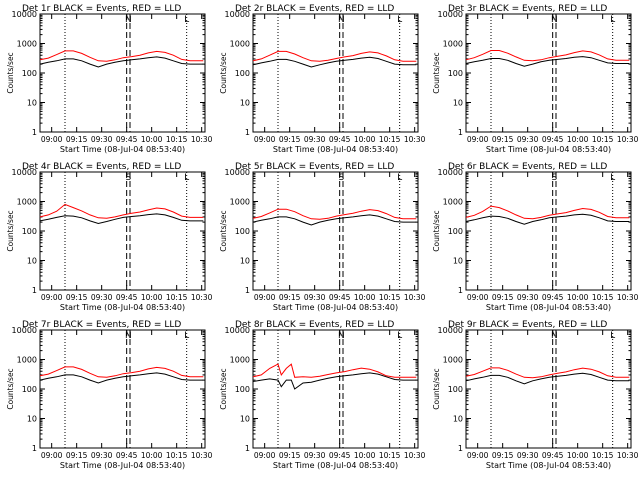 This screenshot has height=484, width=640. I want to click on chart-title: Det 3r BLACK = Events, RED = LLD, so click(527, 9).